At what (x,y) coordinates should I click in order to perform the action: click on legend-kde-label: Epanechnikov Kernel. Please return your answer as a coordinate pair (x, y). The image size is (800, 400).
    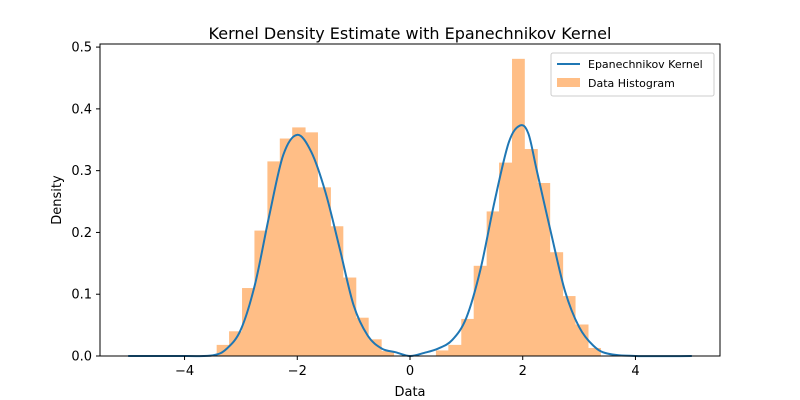
    Looking at the image, I should click on (645, 64).